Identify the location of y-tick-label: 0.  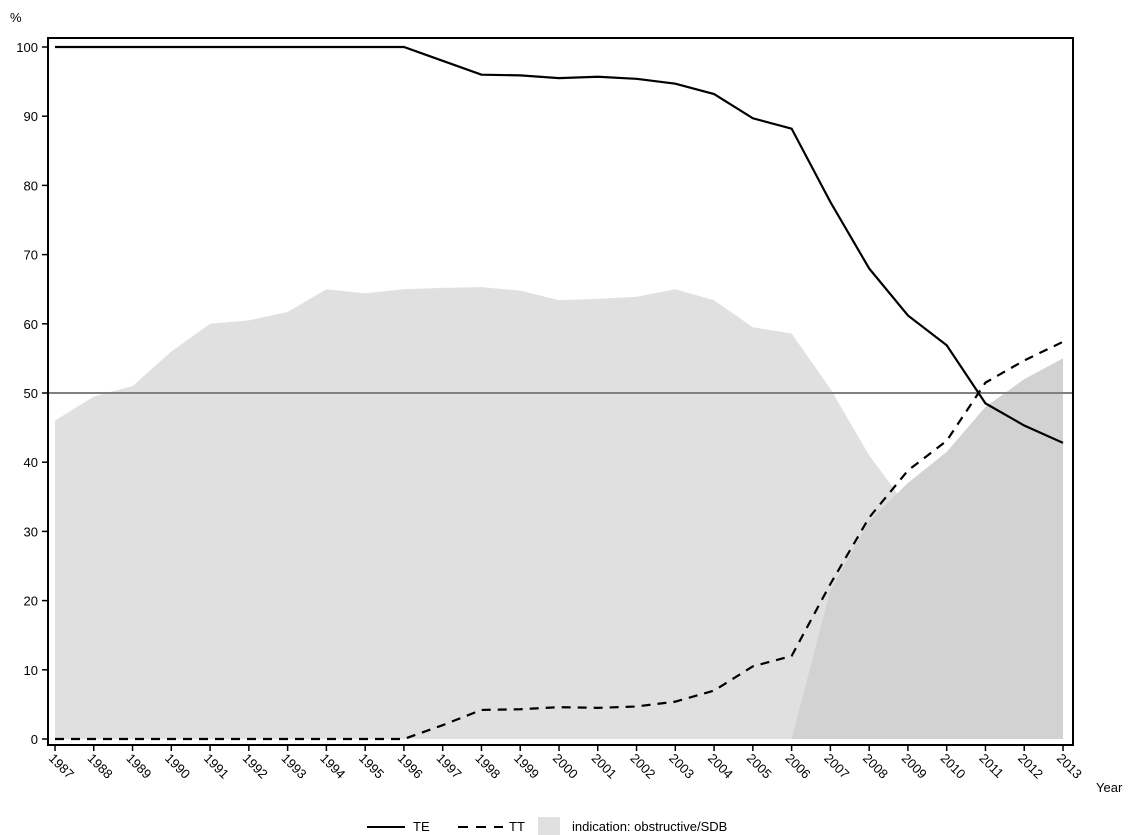
(34, 739).